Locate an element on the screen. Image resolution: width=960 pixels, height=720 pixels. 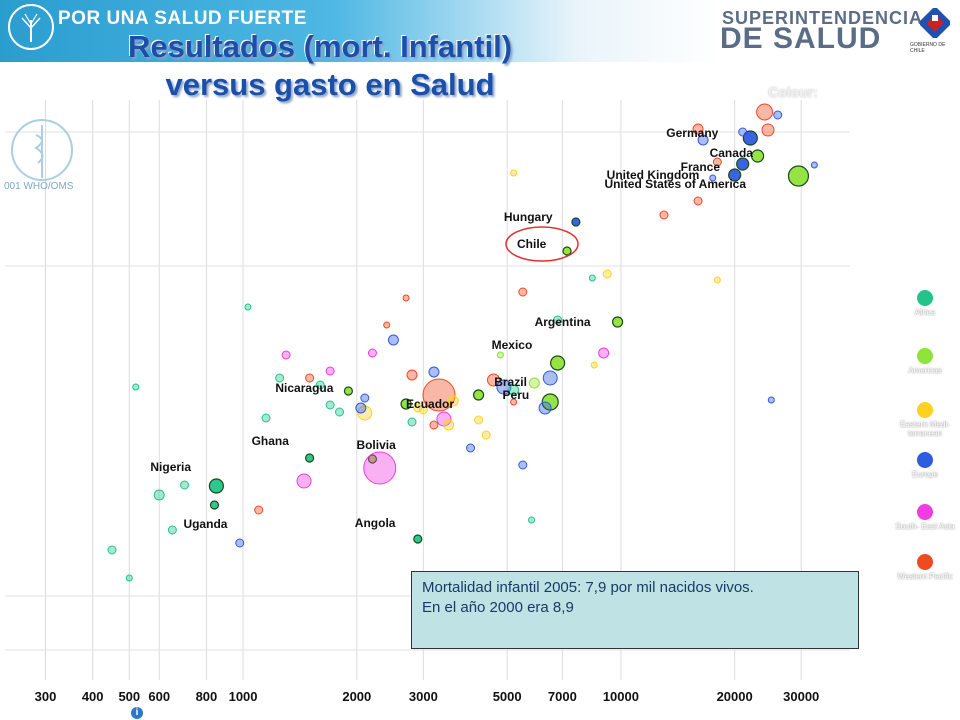
point-nicaragua is located at coordinates (348, 391).